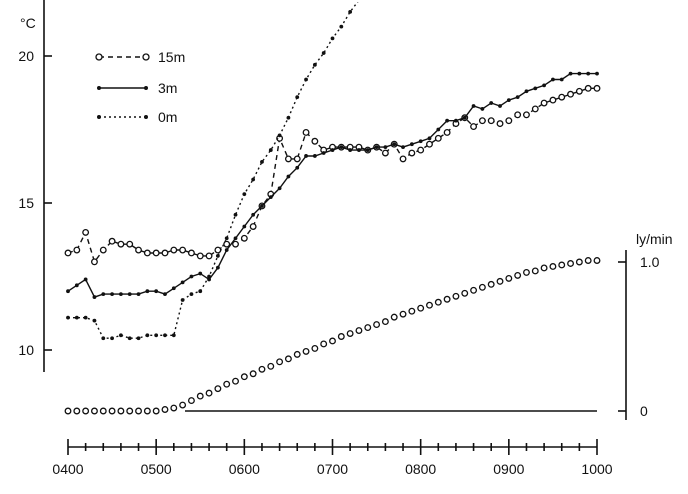  What do you see at coordinates (167, 117) in the screenshot?
I see `legend-label: 0m` at bounding box center [167, 117].